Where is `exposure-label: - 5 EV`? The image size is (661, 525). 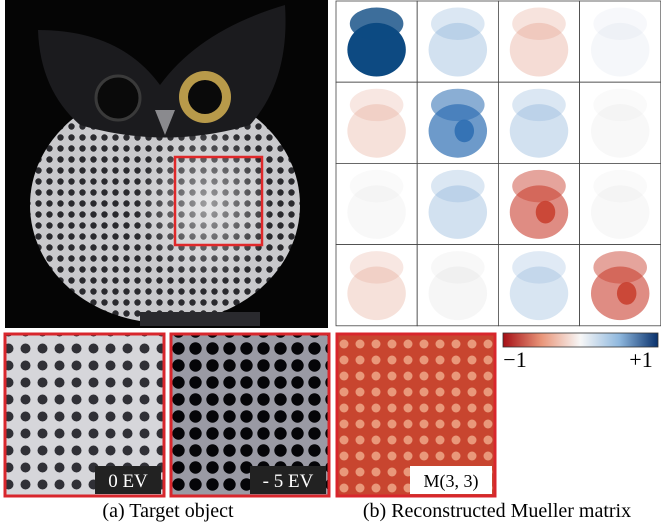 exposure-label: - 5 EV is located at coordinates (288, 481).